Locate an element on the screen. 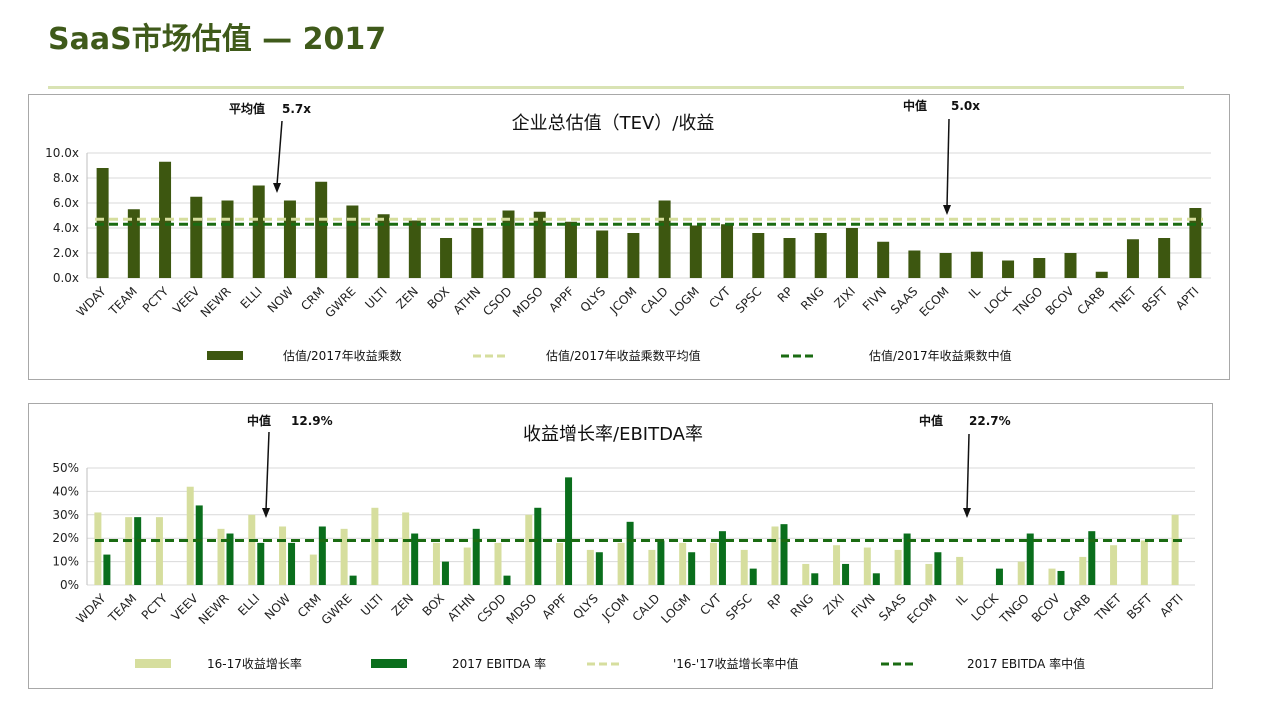  growth-bar-ulti is located at coordinates (375, 546).